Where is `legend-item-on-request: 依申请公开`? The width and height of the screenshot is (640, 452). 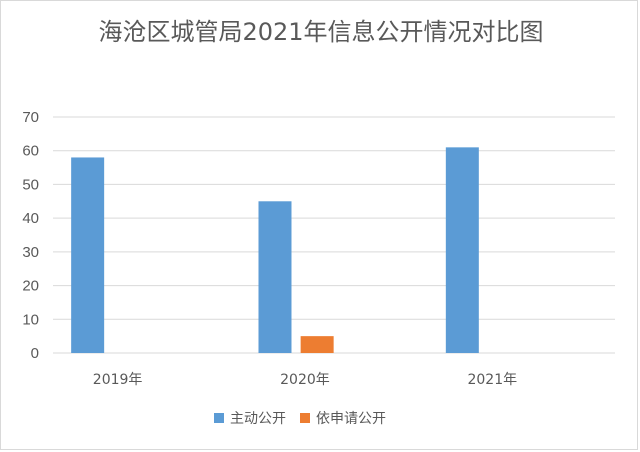 legend-item-on-request: 依申请公开 is located at coordinates (343, 419).